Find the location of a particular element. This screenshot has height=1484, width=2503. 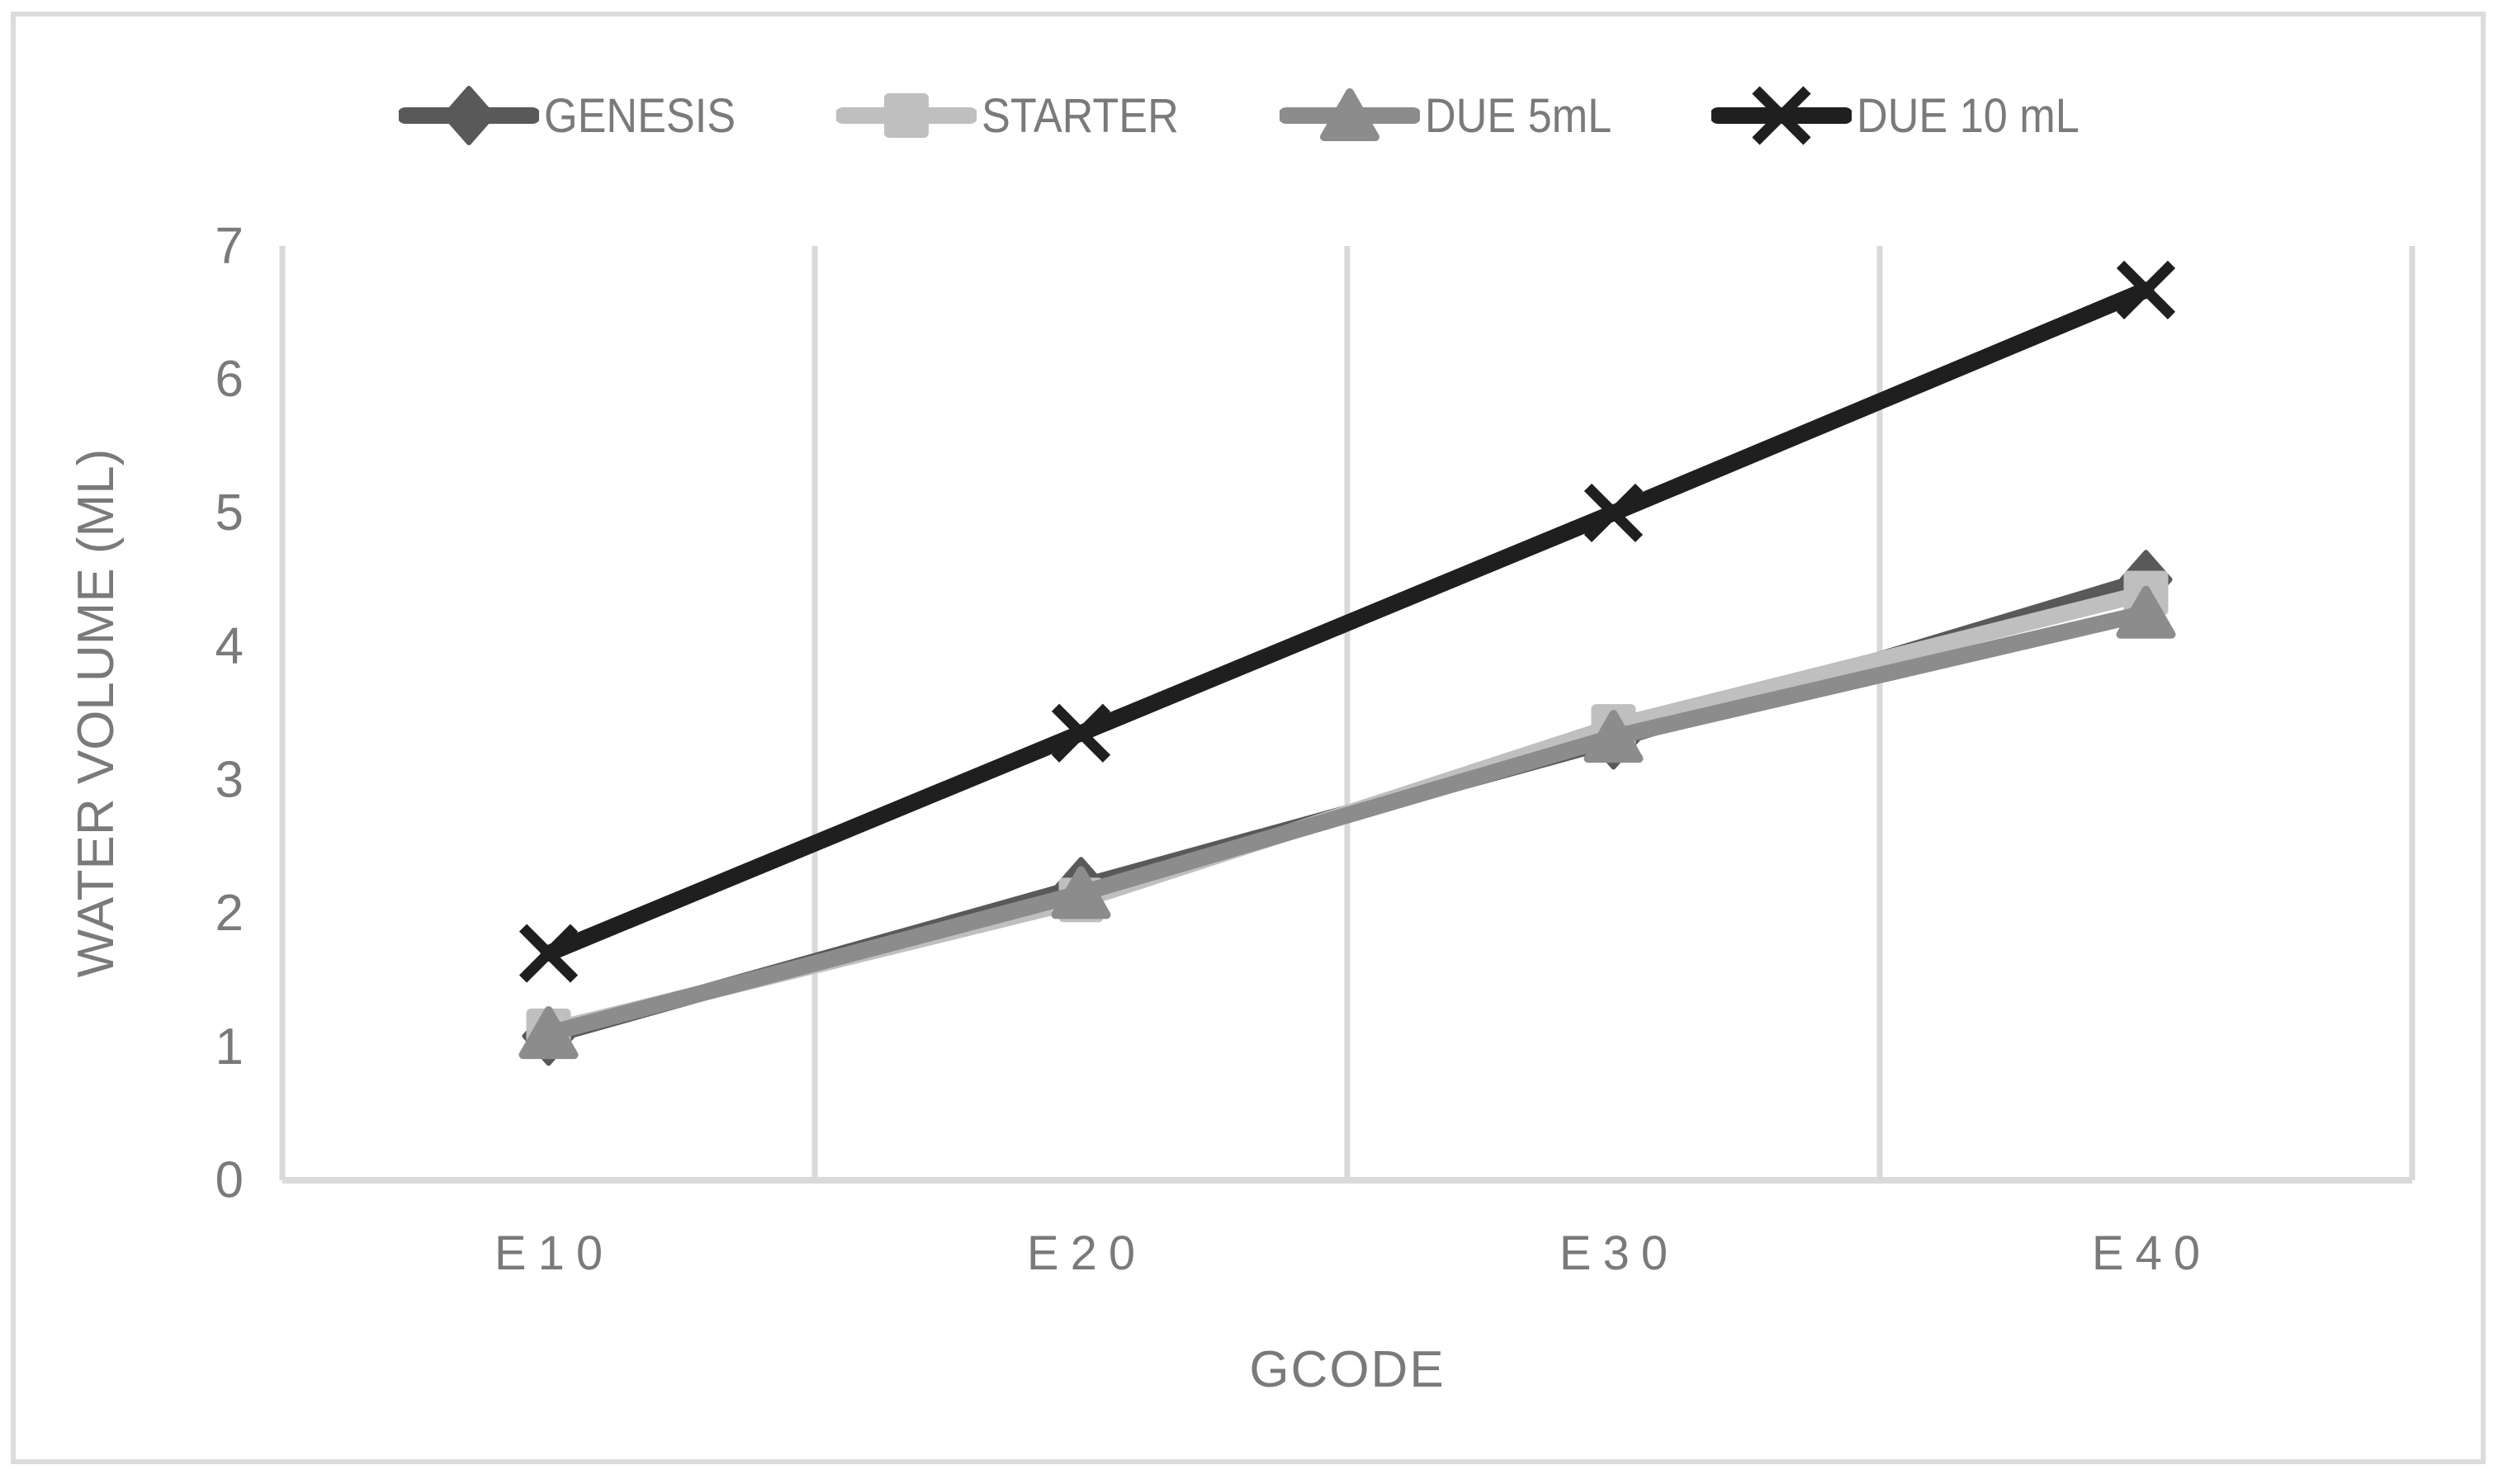

legend-item-due-5ml: DUE 5mL is located at coordinates (1456, 116).